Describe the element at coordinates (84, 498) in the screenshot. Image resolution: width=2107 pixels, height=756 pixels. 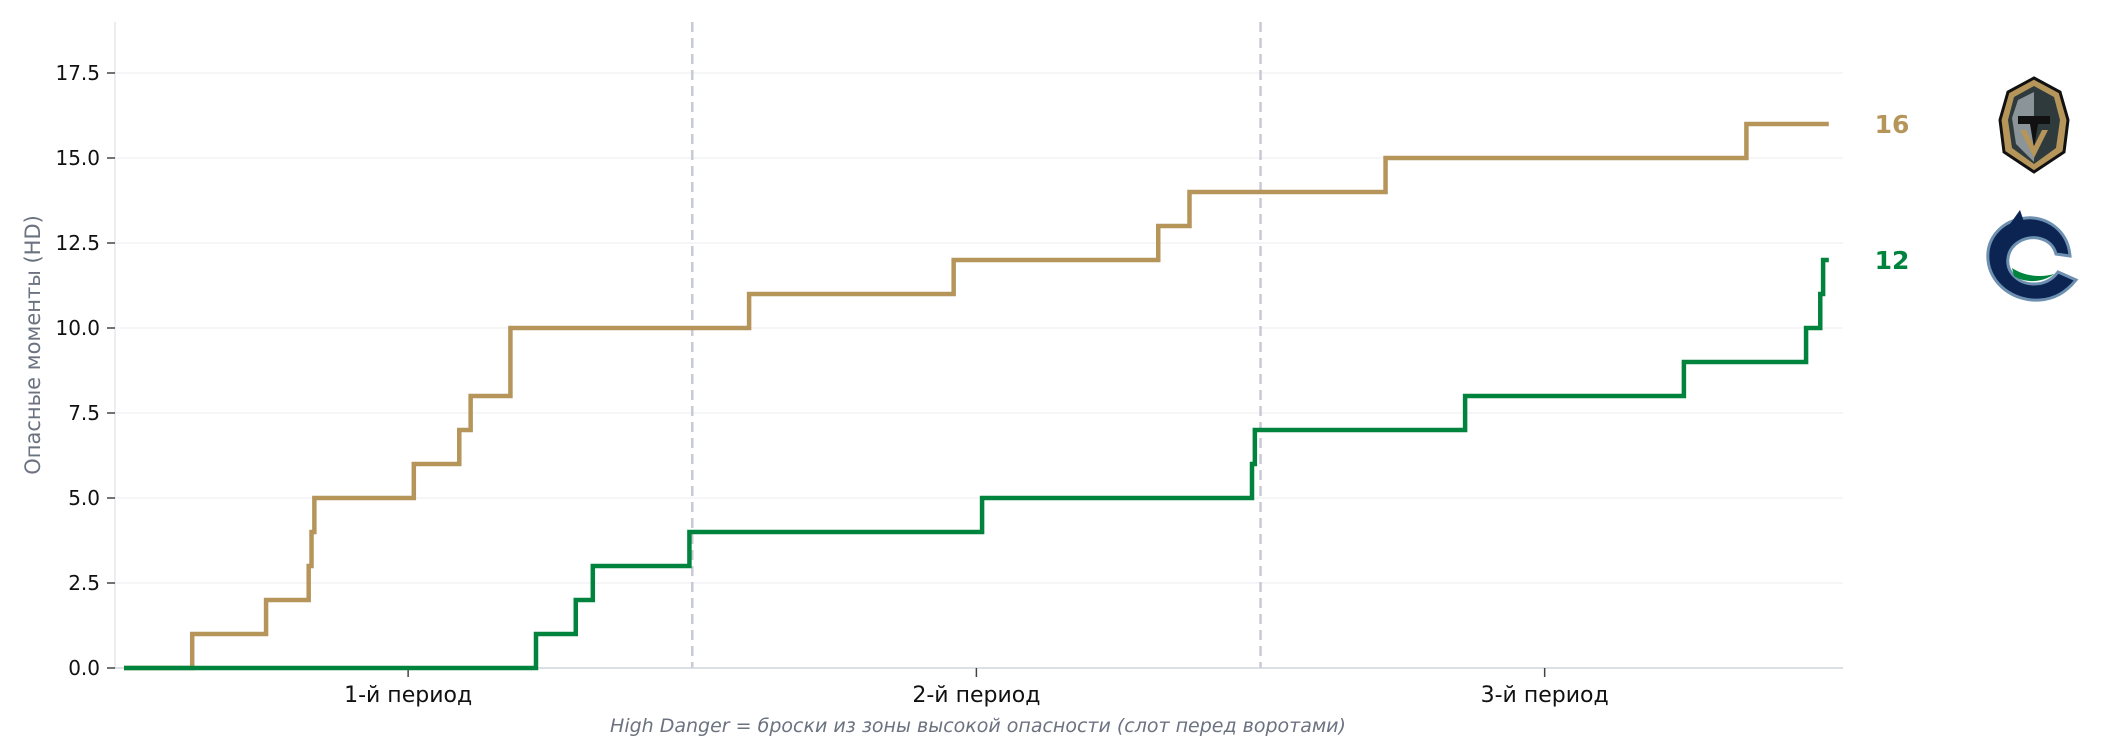
I see `y-tick-label: 5.0` at that location.